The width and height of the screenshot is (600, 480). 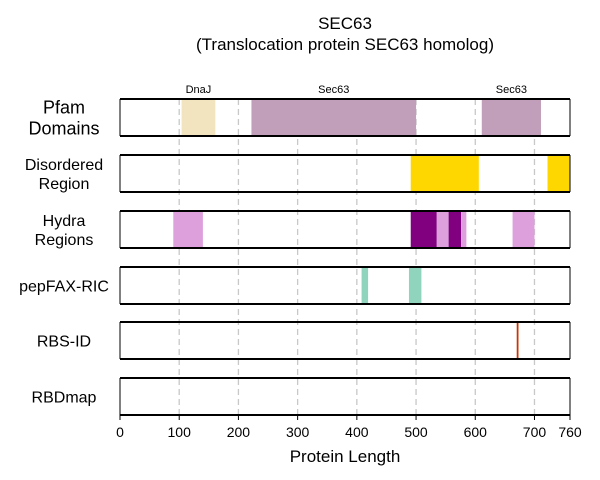 I want to click on x-axis: 0 100 200 300 400 500 600 700 760, so click(x=349, y=427).